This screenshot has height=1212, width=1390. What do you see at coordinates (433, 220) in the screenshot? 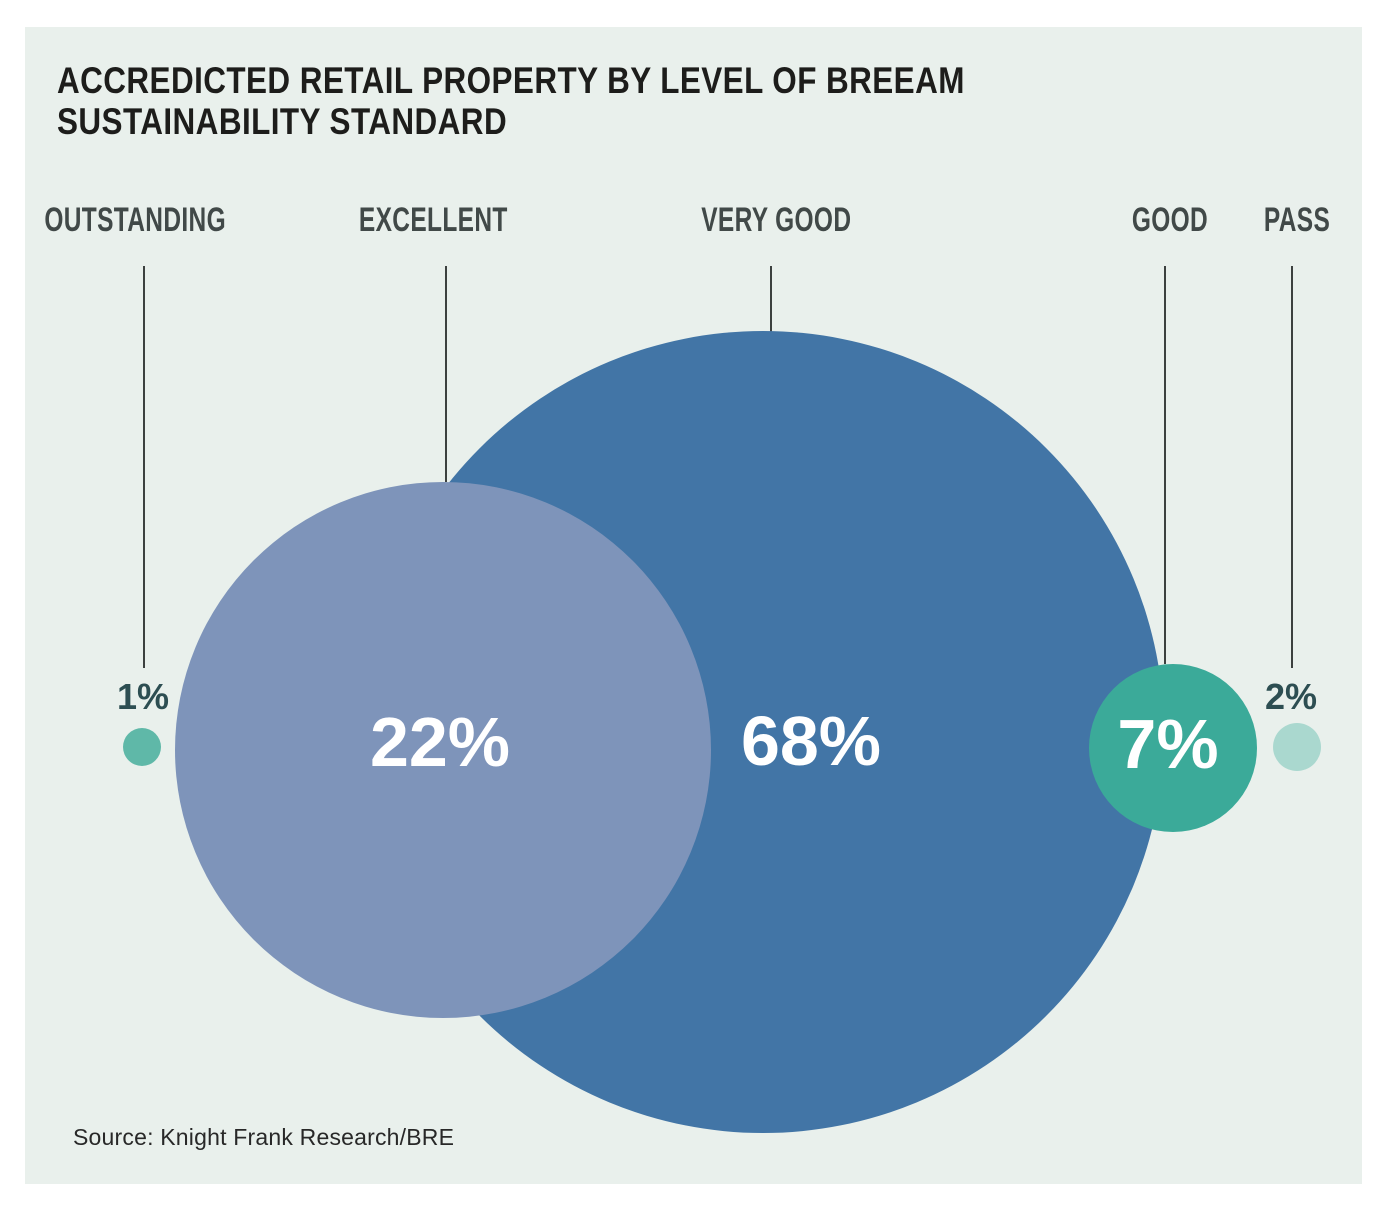
I see `category-label-excellent: EXCELLENT` at bounding box center [433, 220].